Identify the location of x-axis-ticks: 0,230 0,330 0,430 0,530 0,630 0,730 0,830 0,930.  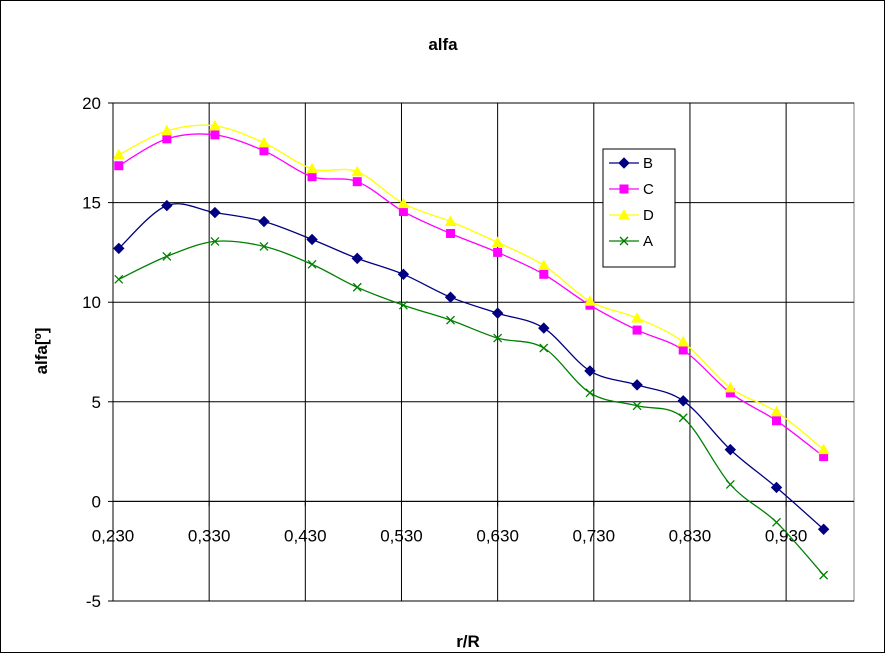
(473, 522).